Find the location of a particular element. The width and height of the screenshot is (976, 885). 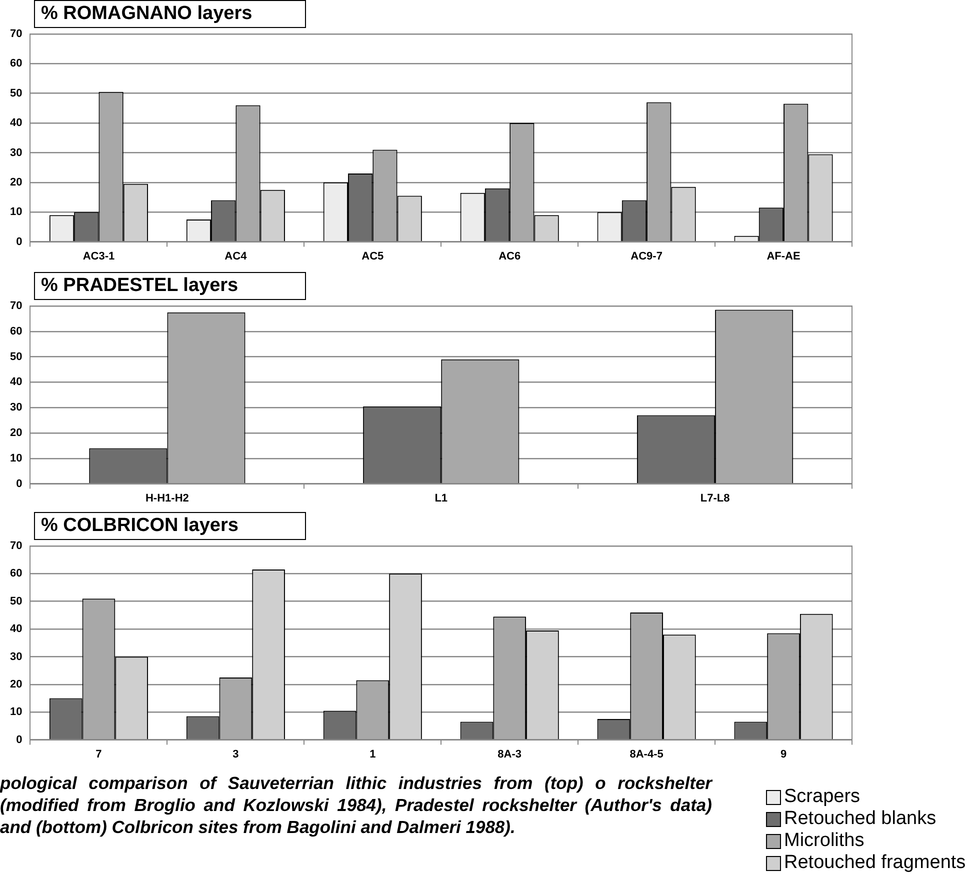

legend-label: Microliths is located at coordinates (824, 841).